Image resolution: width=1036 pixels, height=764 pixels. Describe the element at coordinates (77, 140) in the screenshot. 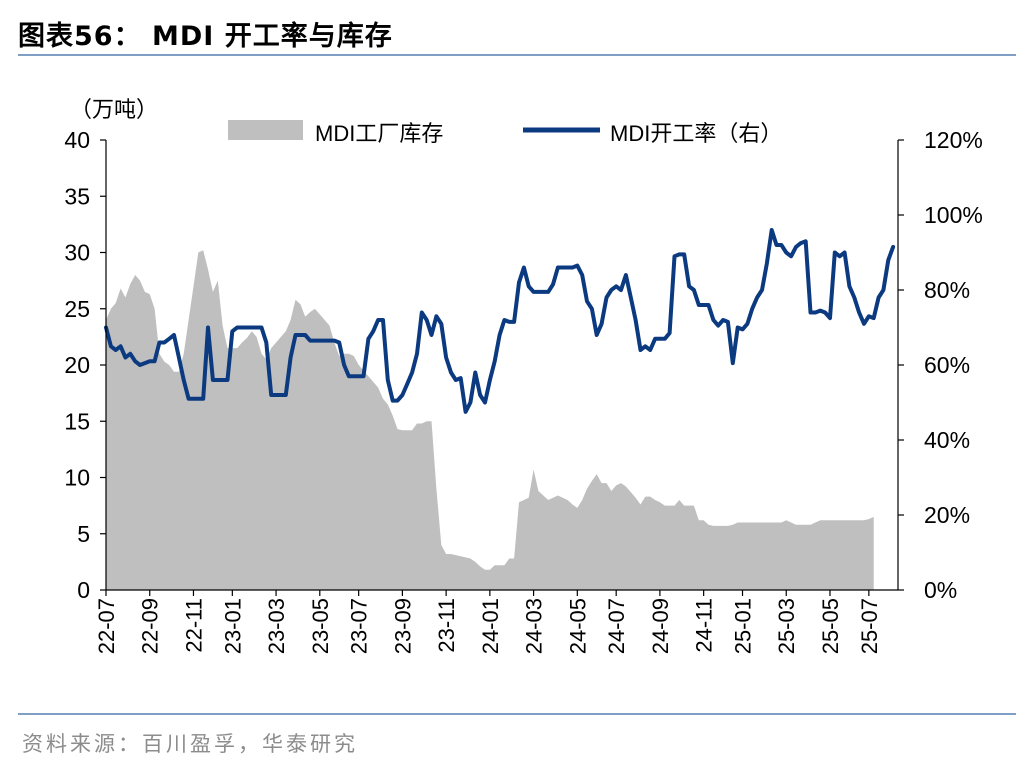

I see `left-tick-label: 40` at that location.